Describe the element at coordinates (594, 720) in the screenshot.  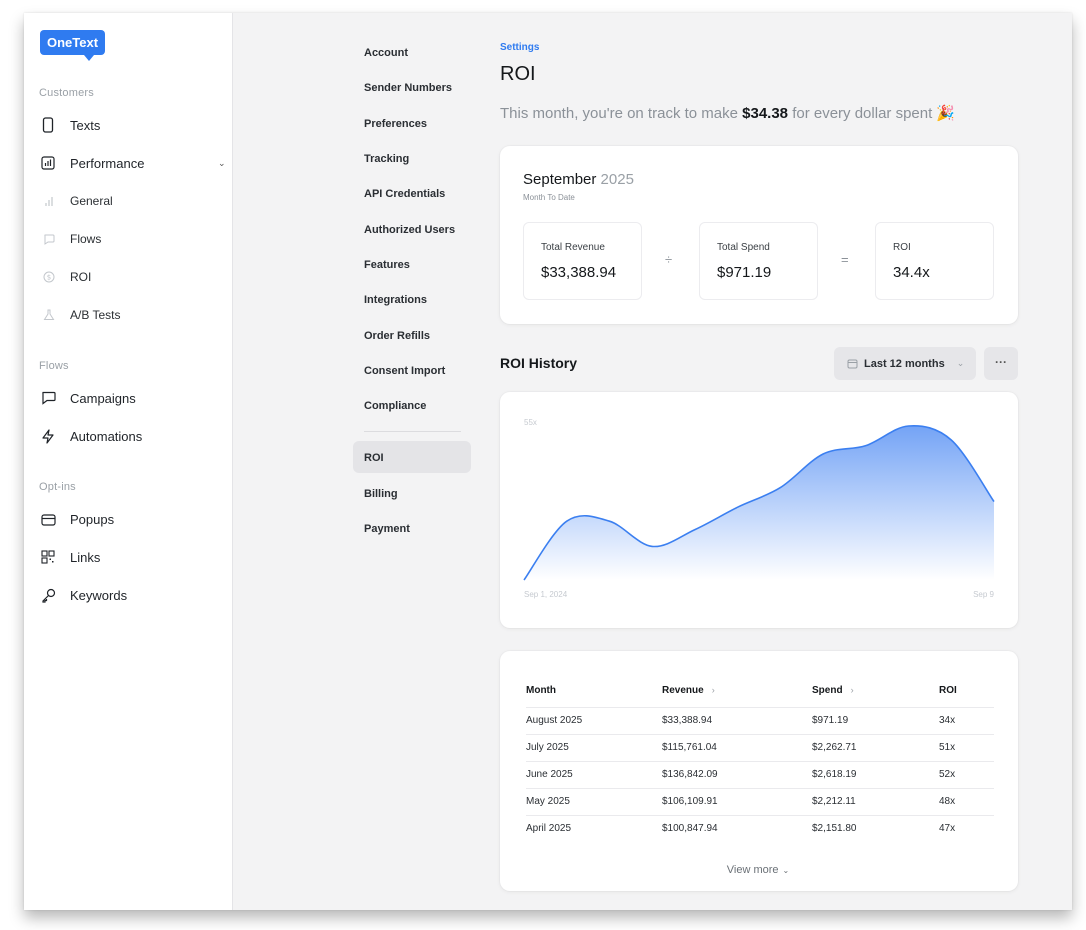
I see `cell-month: August 2025` at that location.